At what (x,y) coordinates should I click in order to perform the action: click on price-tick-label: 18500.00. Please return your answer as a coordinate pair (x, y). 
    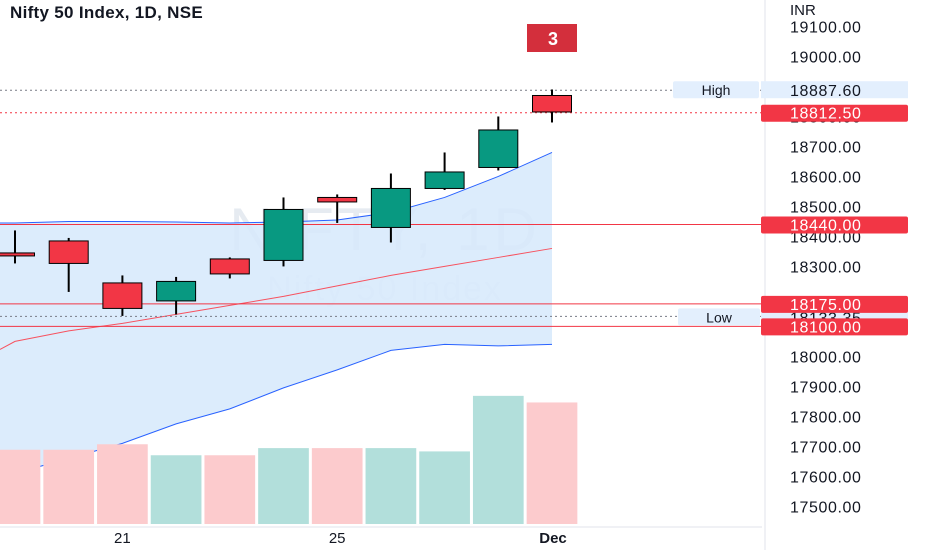
    Looking at the image, I should click on (826, 207).